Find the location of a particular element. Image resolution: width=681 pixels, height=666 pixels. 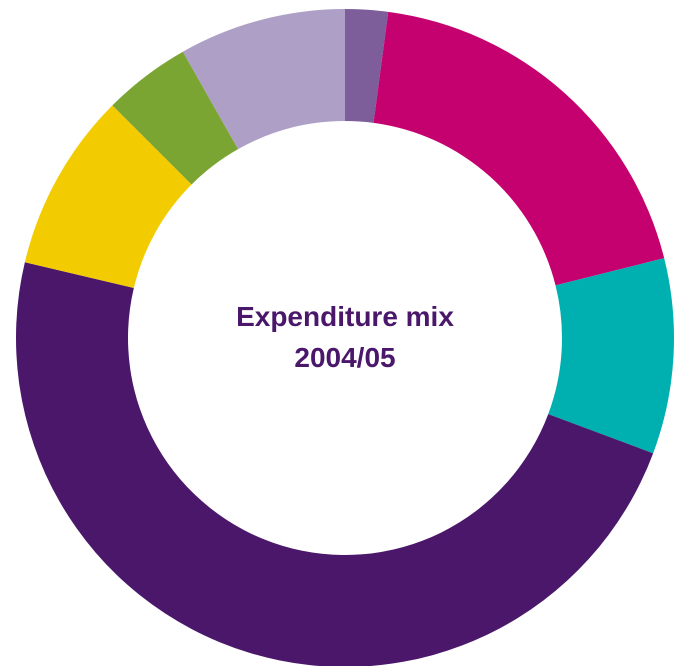

chart-title-line-2: 2004/05 is located at coordinates (344, 357).